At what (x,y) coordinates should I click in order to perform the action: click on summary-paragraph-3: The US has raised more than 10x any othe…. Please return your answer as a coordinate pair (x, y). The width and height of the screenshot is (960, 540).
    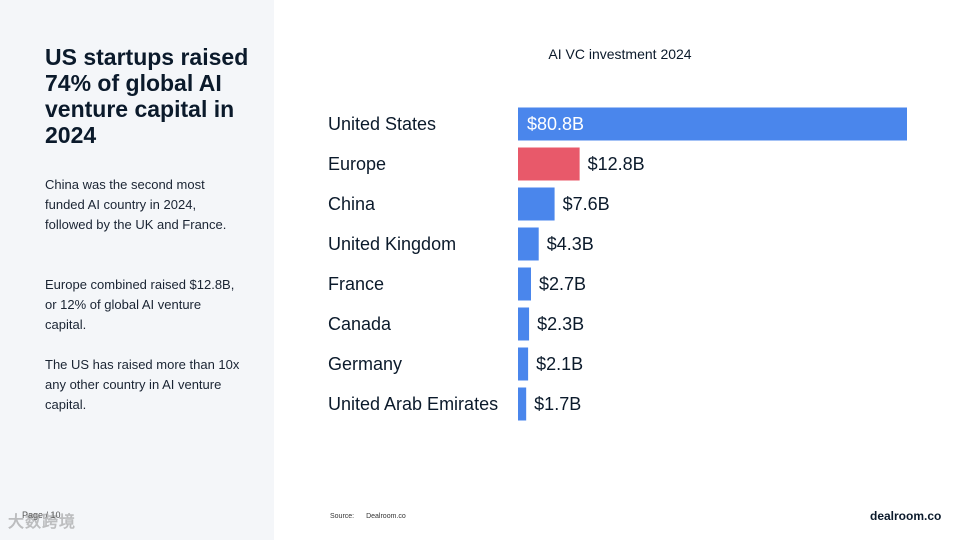
    Looking at the image, I should click on (142, 384).